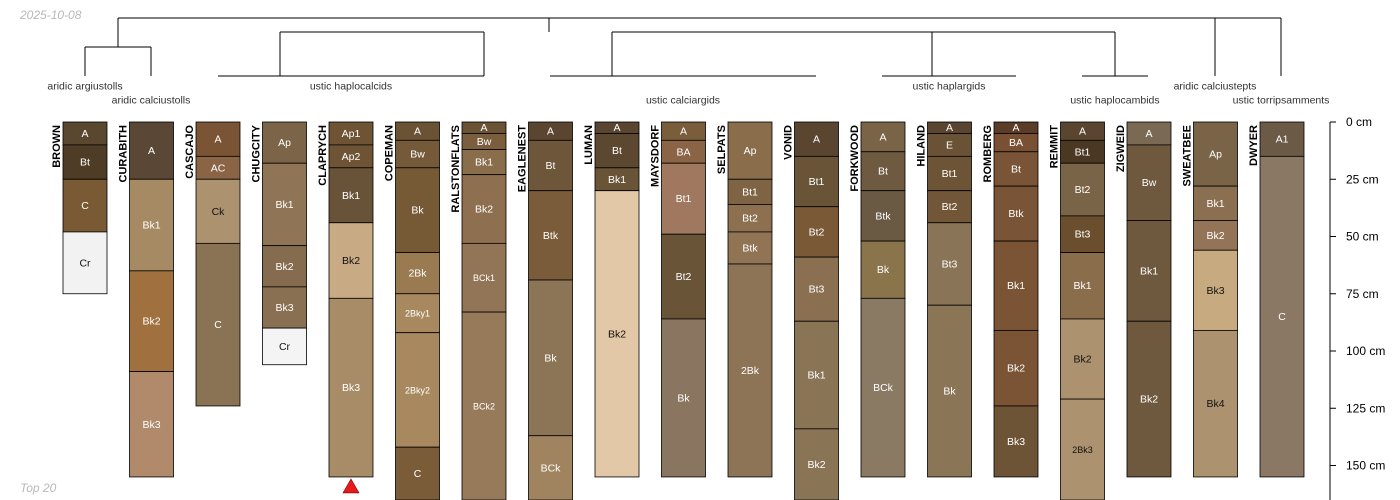  What do you see at coordinates (589, 145) in the screenshot?
I see `profile-name: LUMAN` at bounding box center [589, 145].